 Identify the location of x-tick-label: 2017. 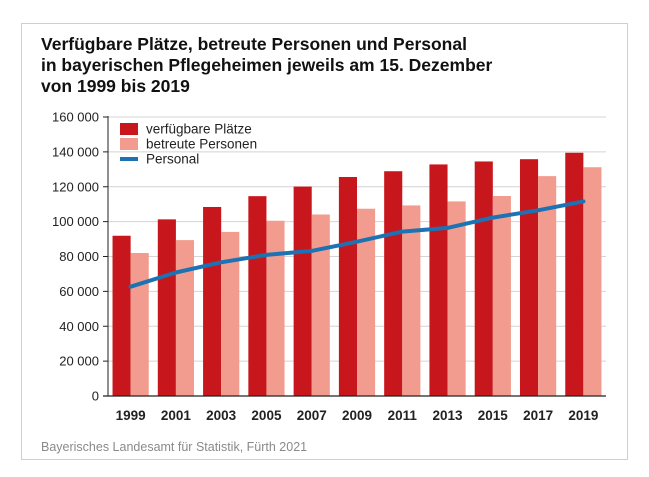
(538, 415).